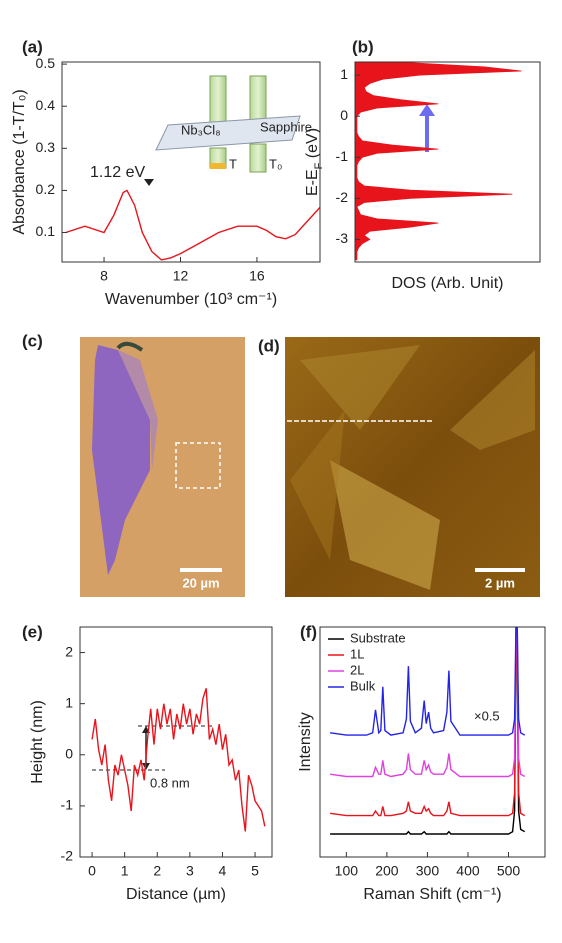 This screenshot has height=943, width=562. What do you see at coordinates (181, 276) in the screenshot?
I see `x-tick-label: 12` at bounding box center [181, 276].